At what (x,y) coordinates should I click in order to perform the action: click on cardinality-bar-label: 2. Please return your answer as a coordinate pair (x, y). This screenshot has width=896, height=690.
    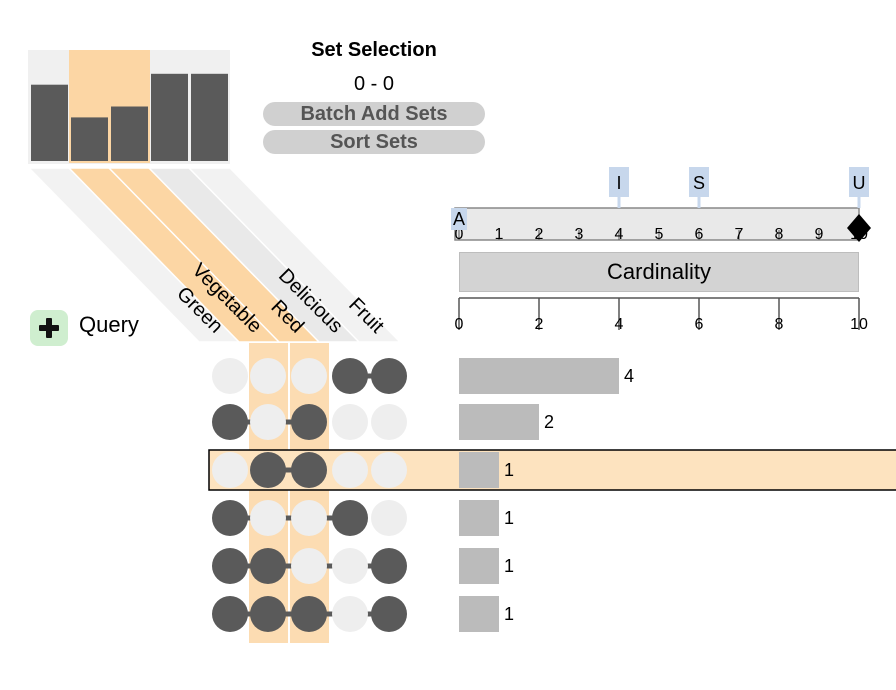
    Looking at the image, I should click on (549, 422).